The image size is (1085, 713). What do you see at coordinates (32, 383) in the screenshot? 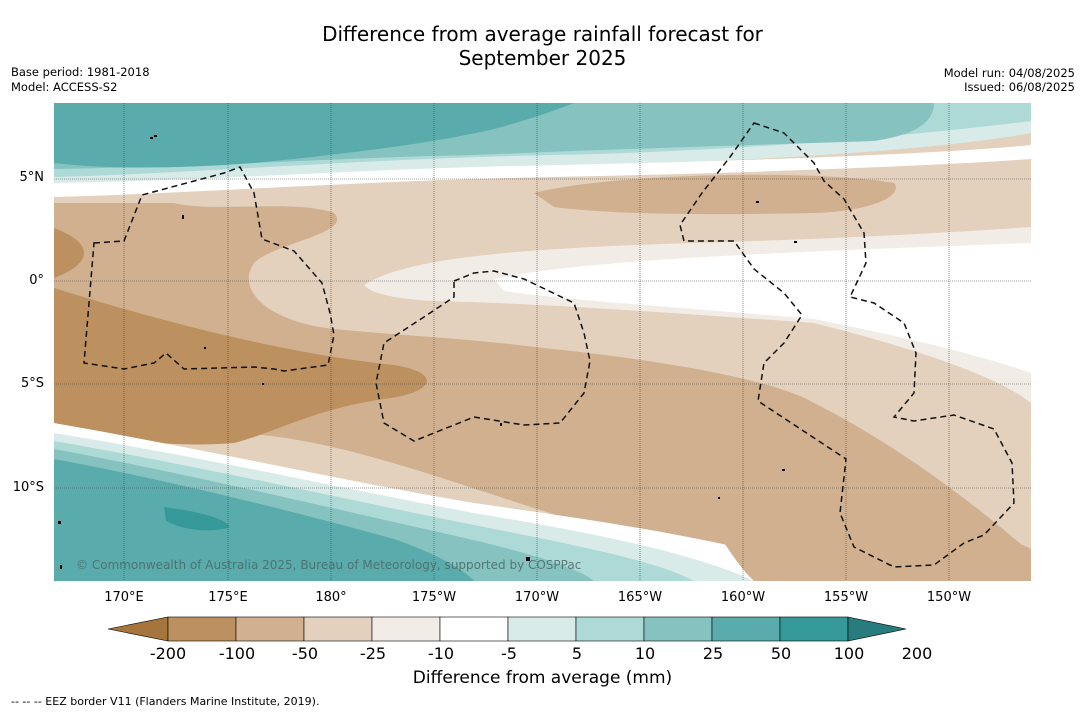
I see `lat-label-5s: 5°S` at bounding box center [32, 383].